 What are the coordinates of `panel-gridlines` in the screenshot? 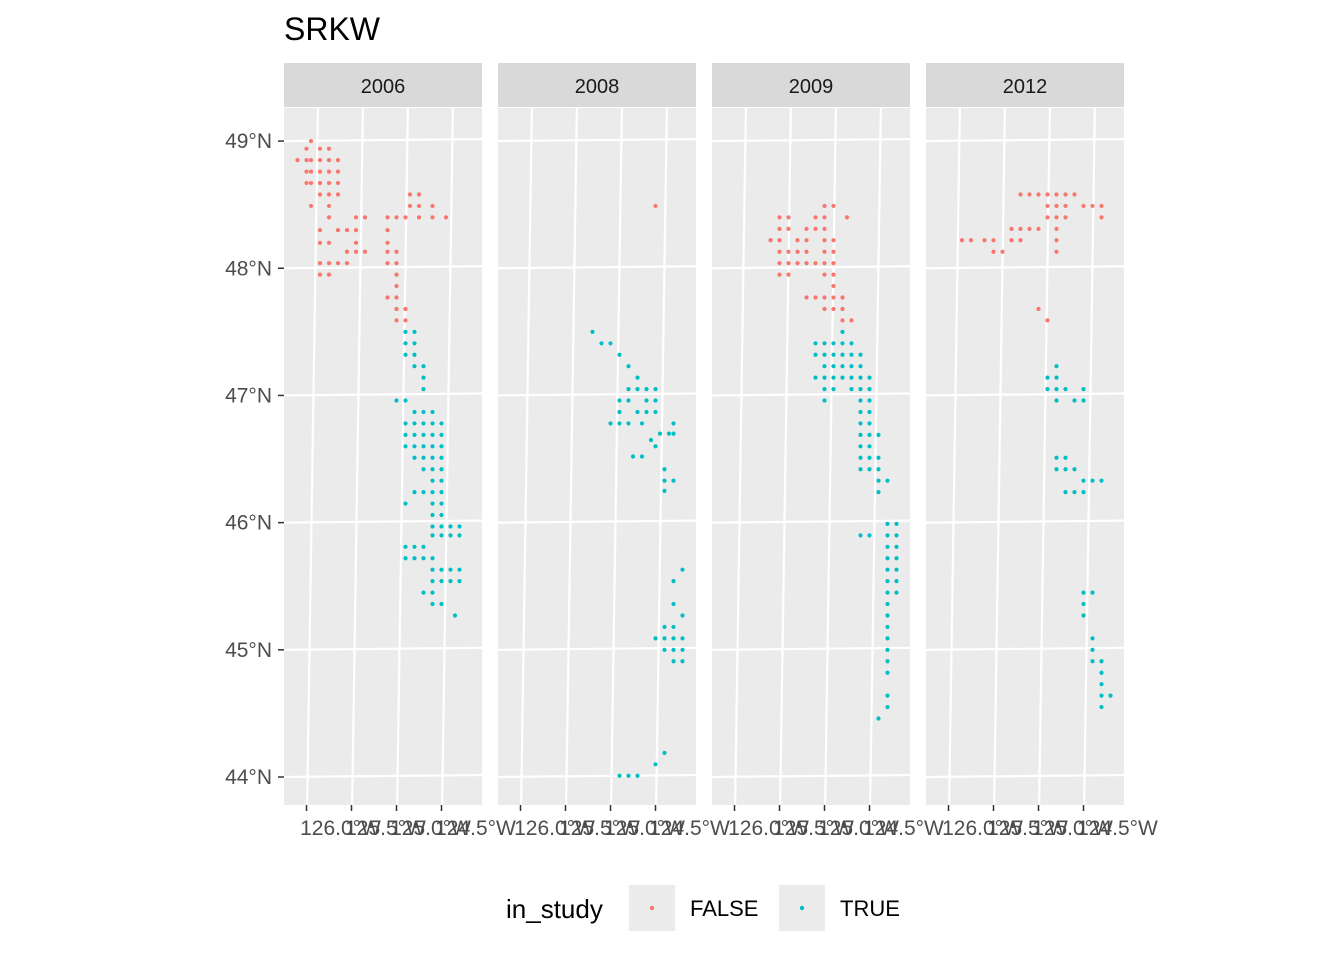 It's located at (597, 456).